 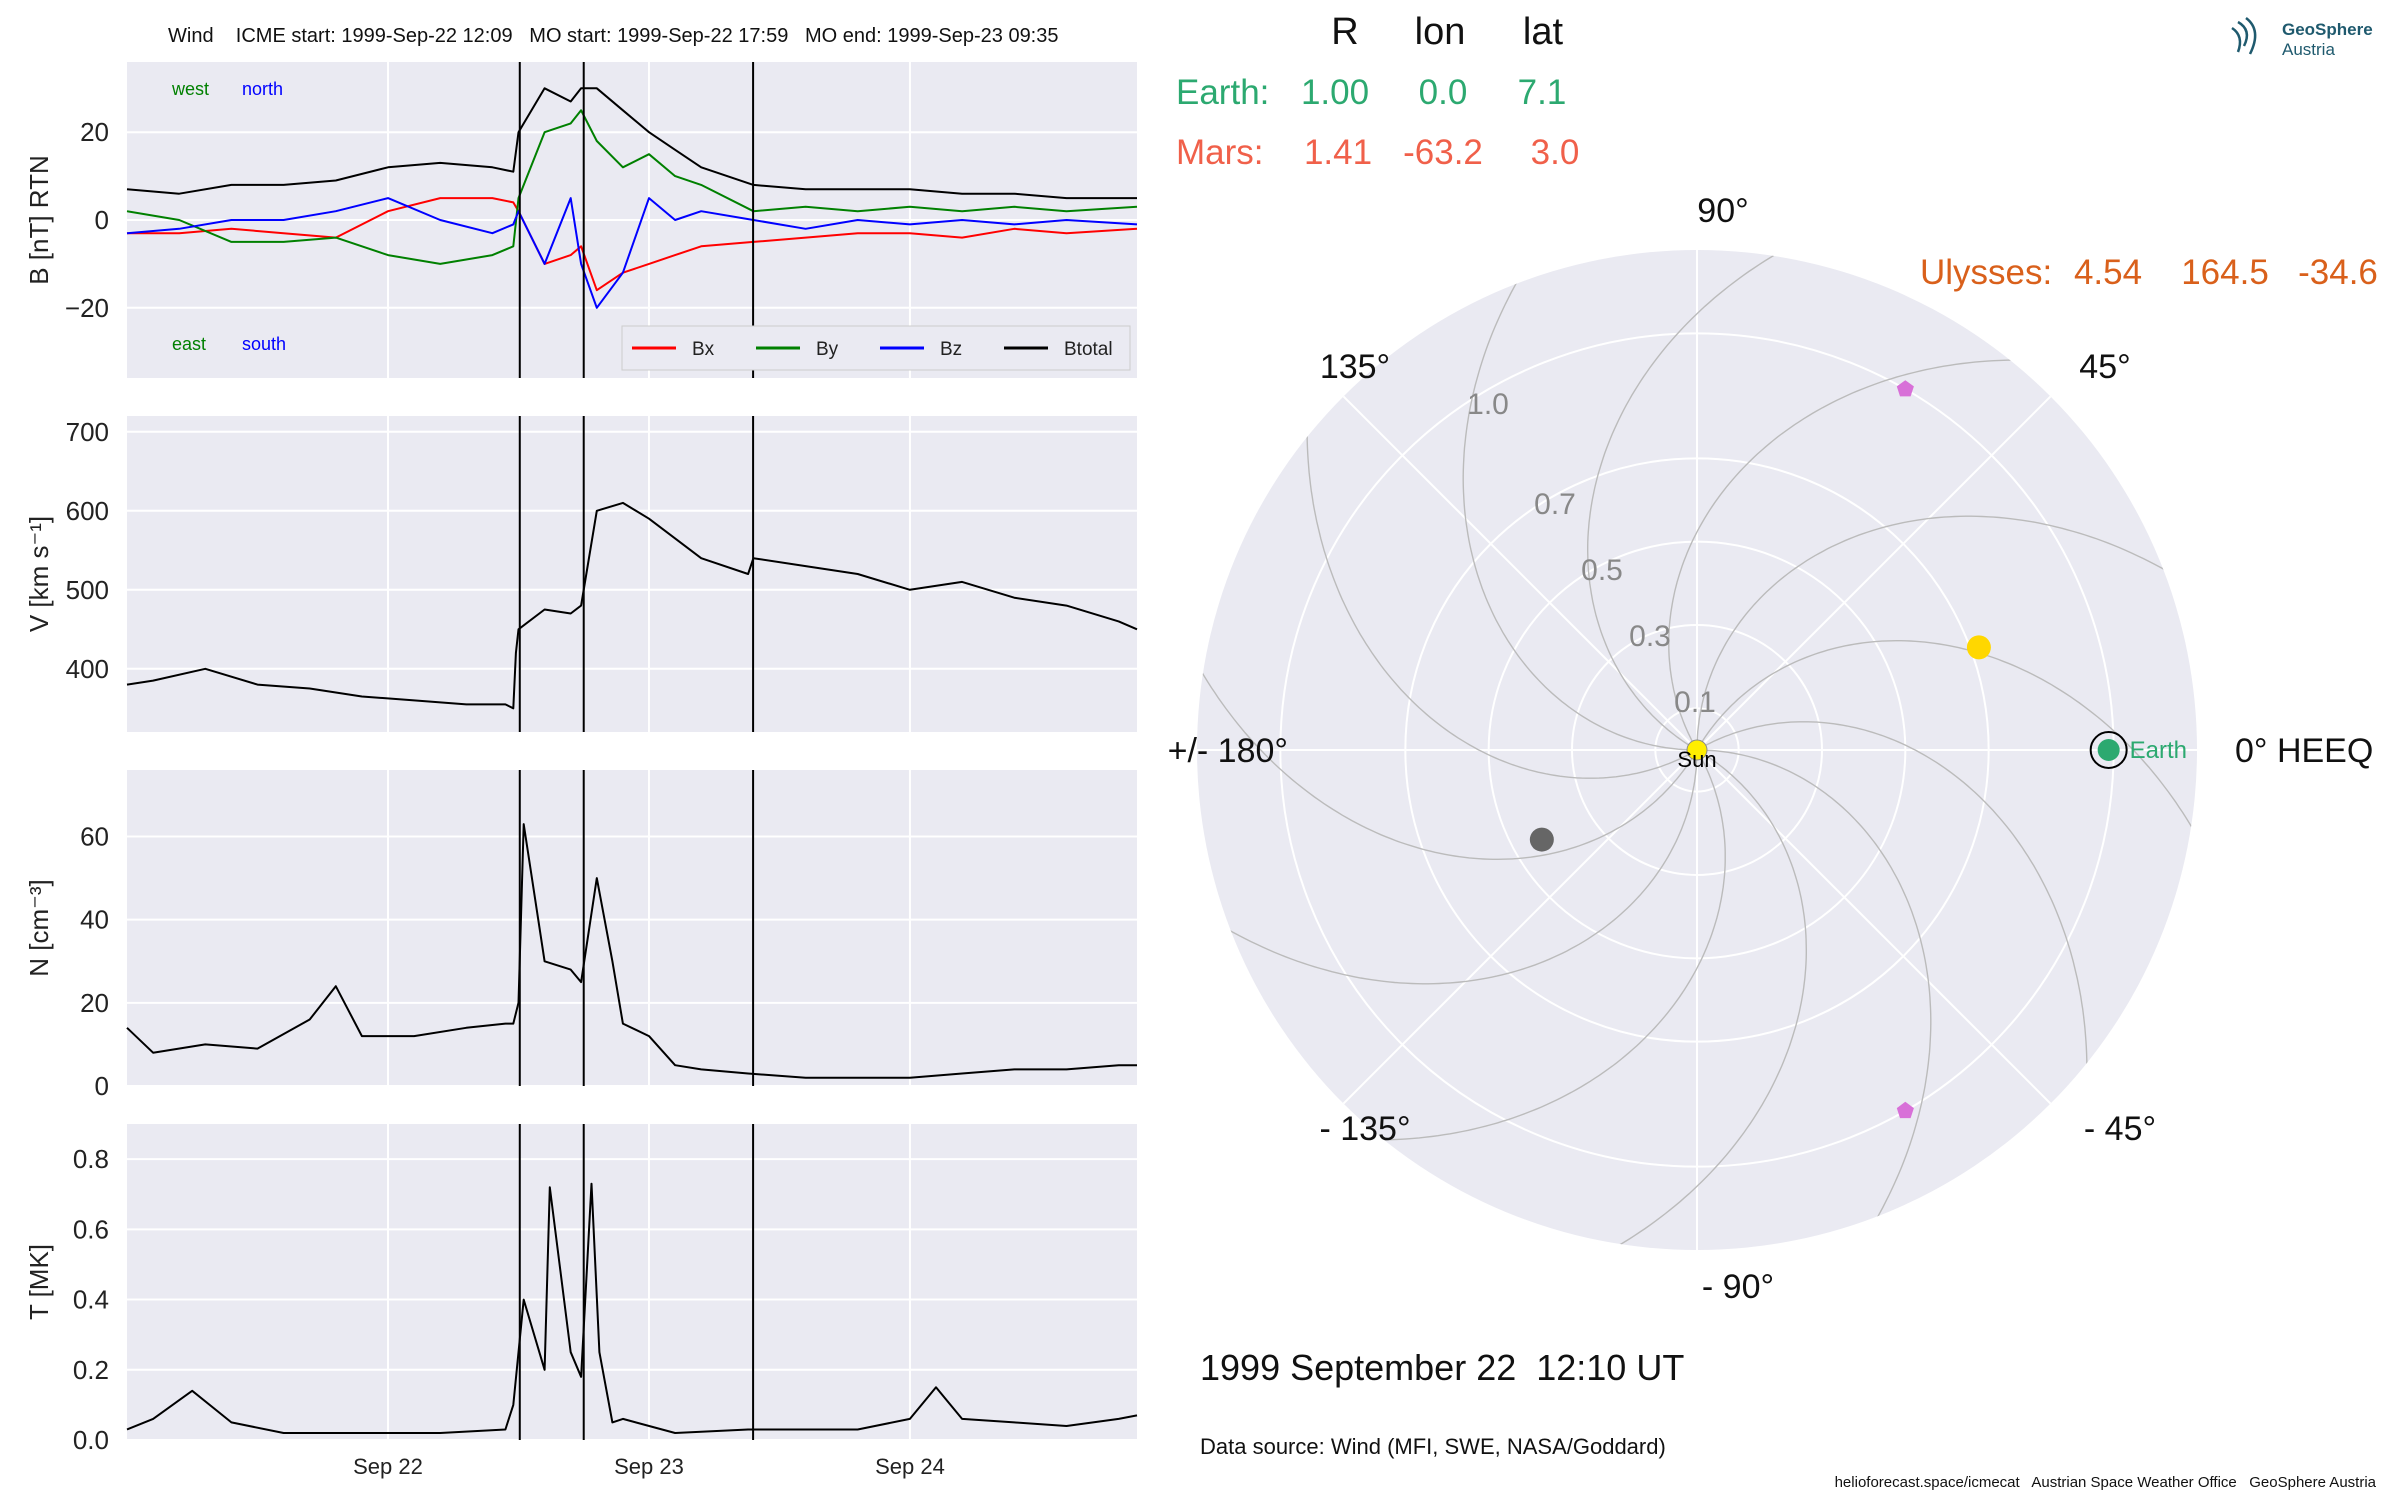 I want to click on radial-tick-label: 0.5, so click(x=1602, y=570).